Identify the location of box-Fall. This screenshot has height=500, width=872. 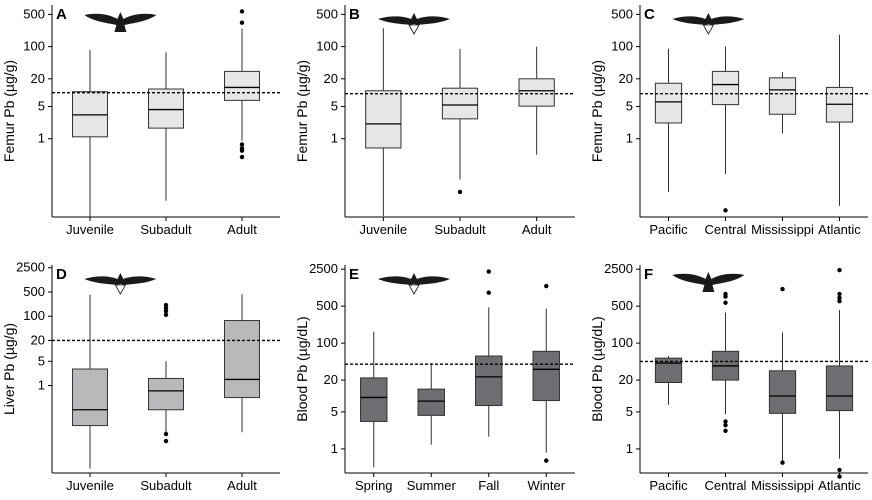
(489, 353).